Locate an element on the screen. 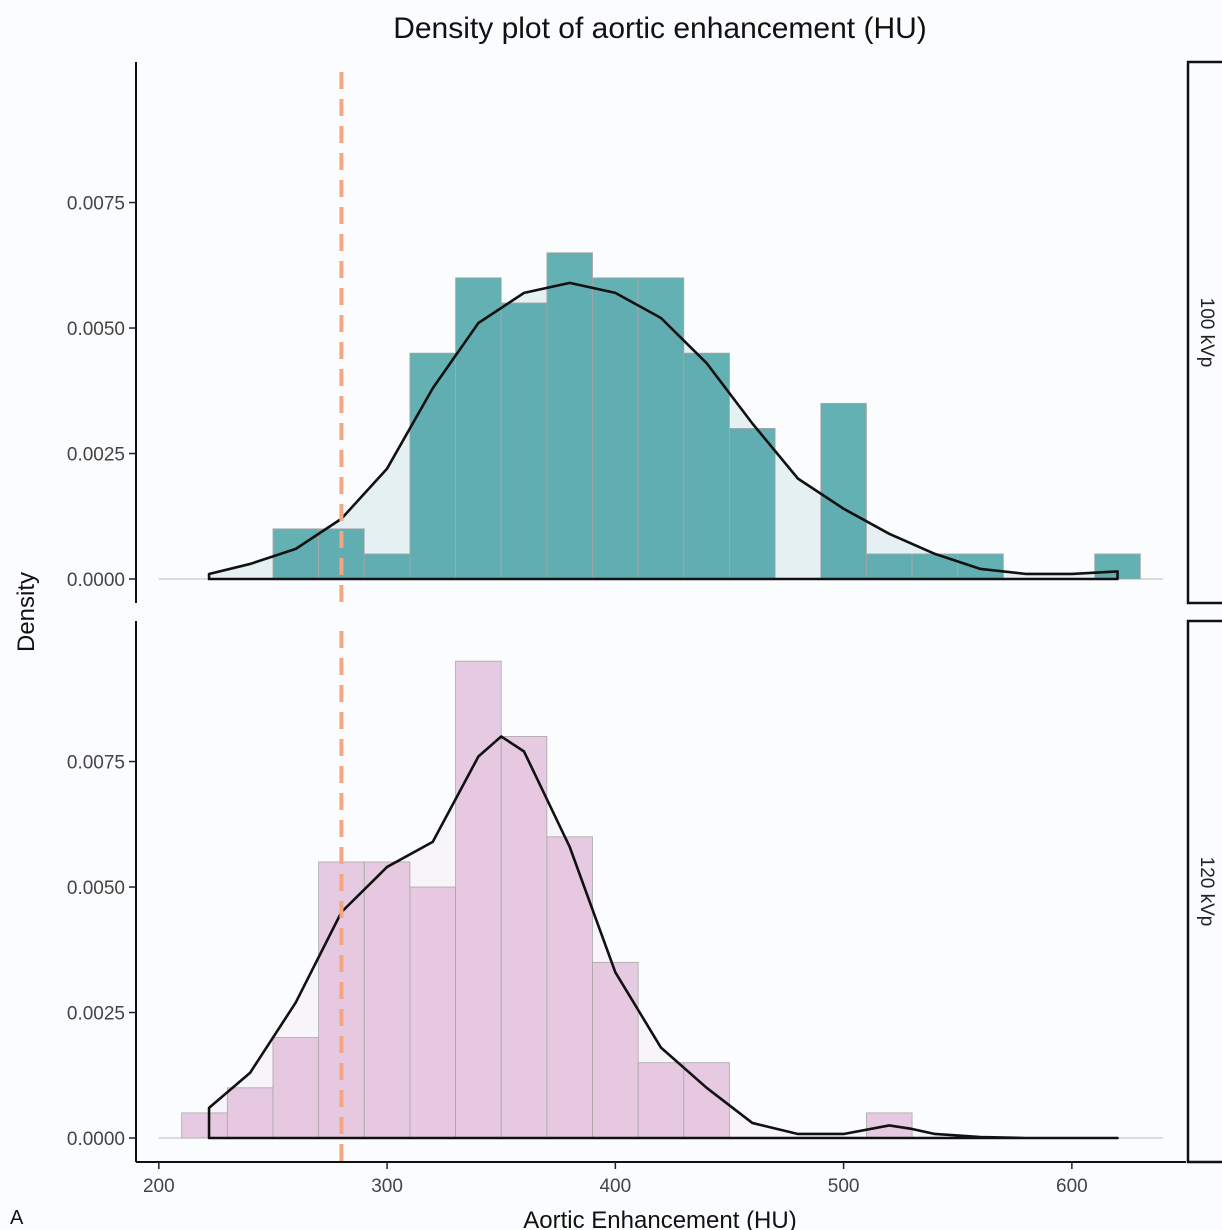 Image resolution: width=1222 pixels, height=1230 pixels. facet-strip-label: 100 kVp is located at coordinates (1206, 333).